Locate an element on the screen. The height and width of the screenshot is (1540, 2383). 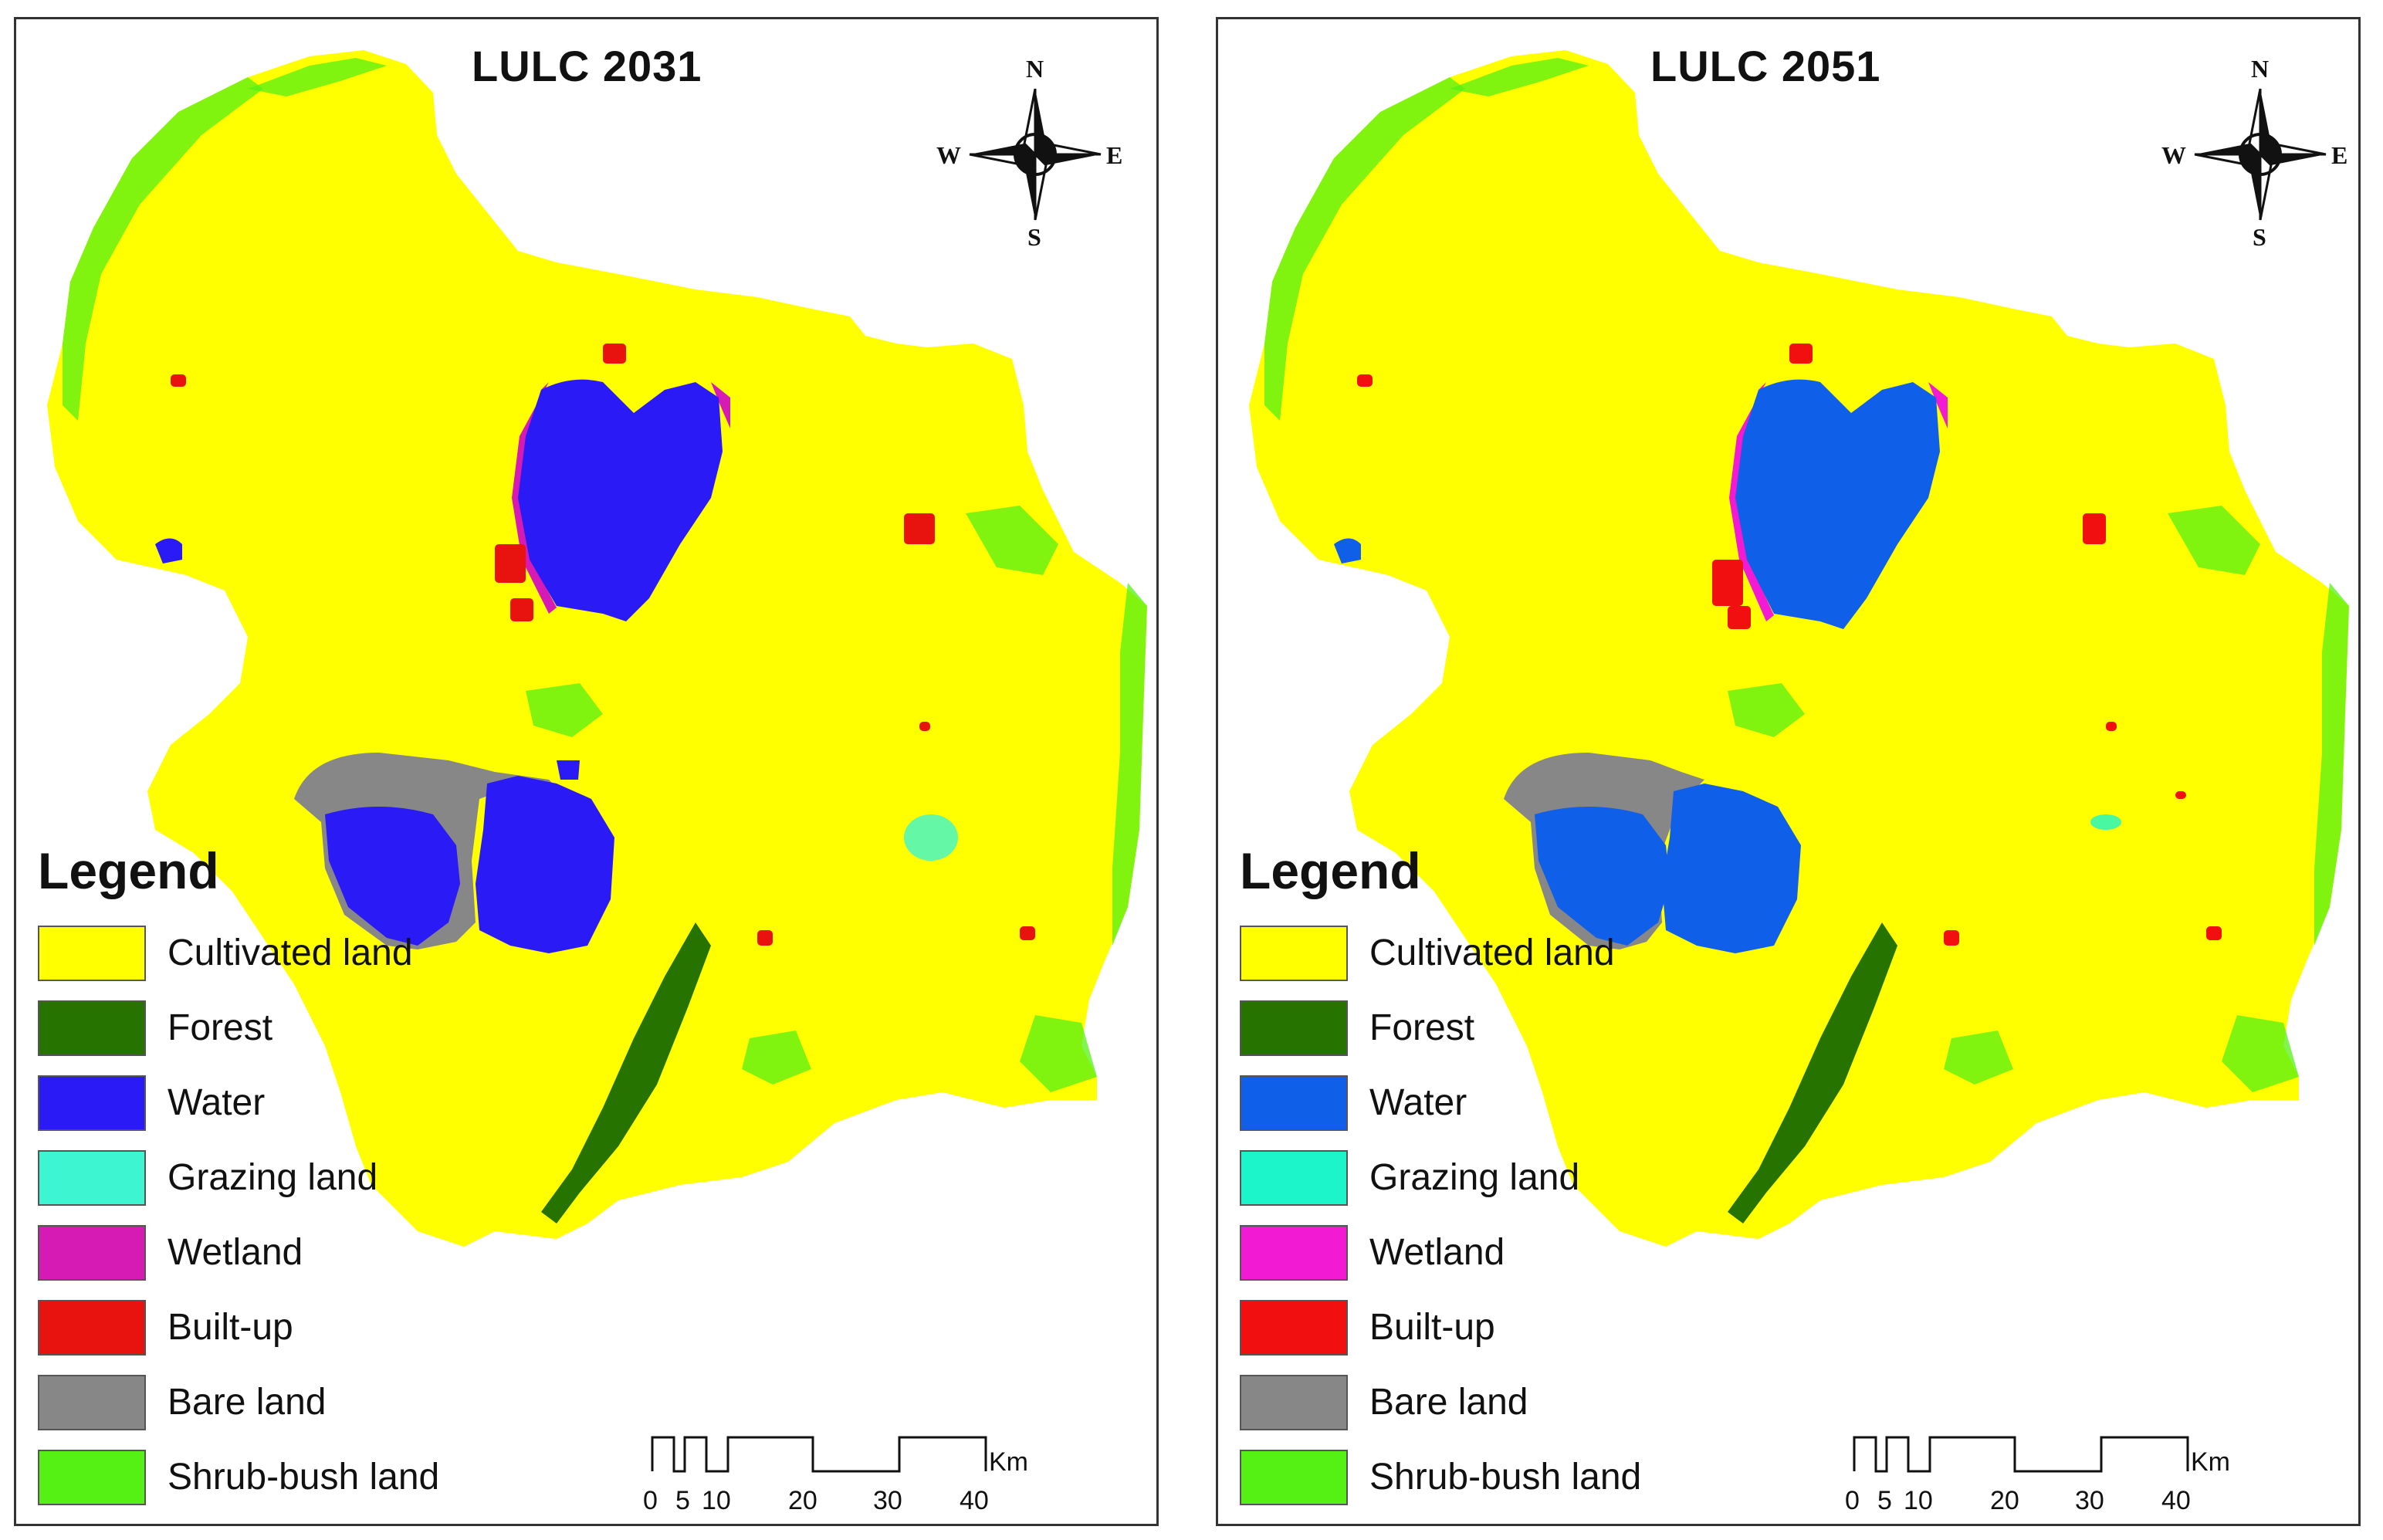
scale-tick-label: 10 is located at coordinates (1919, 1500).